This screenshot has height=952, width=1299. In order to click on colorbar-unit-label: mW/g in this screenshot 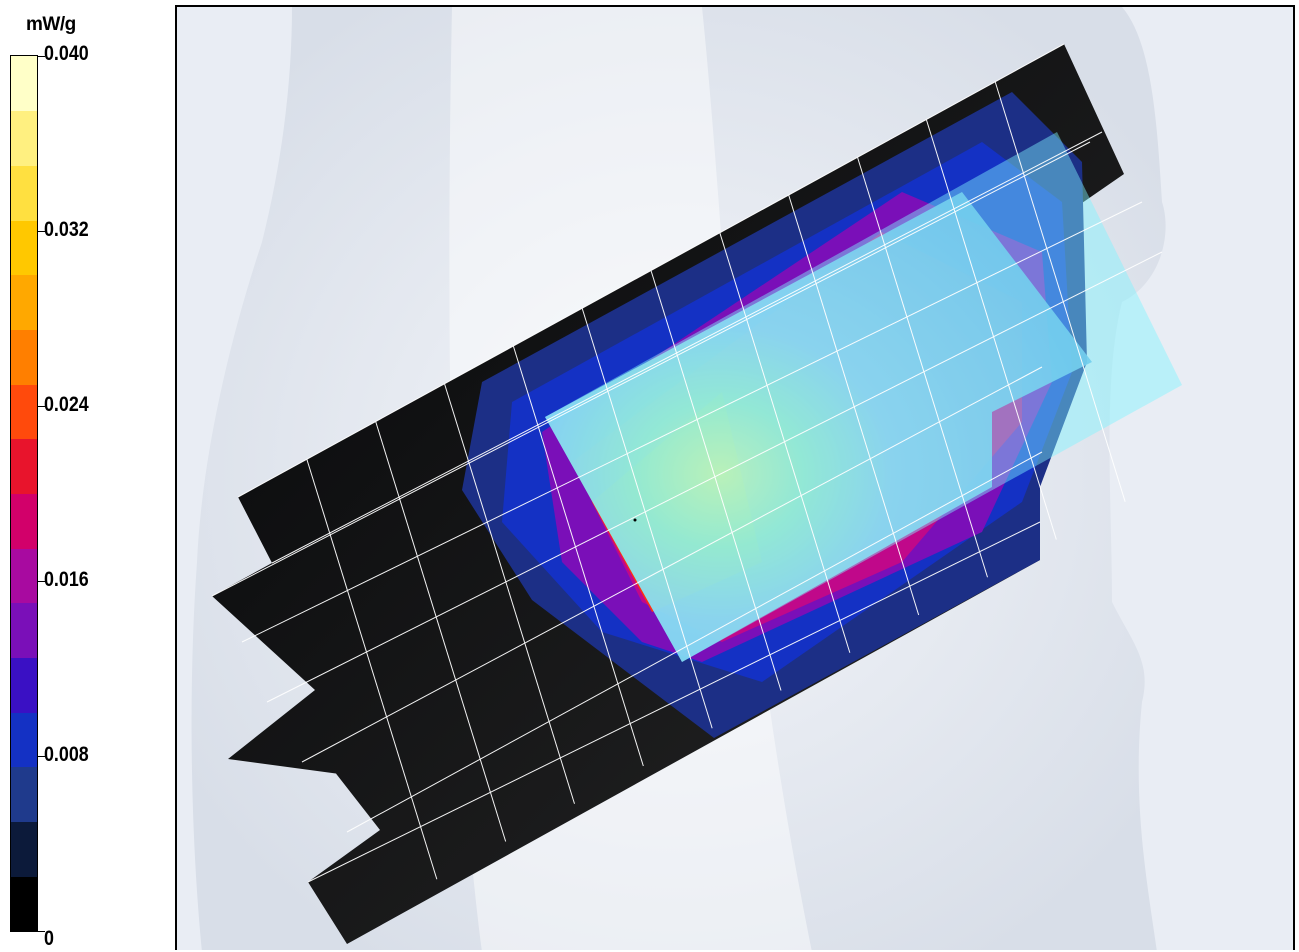, I will do `click(51, 24)`.